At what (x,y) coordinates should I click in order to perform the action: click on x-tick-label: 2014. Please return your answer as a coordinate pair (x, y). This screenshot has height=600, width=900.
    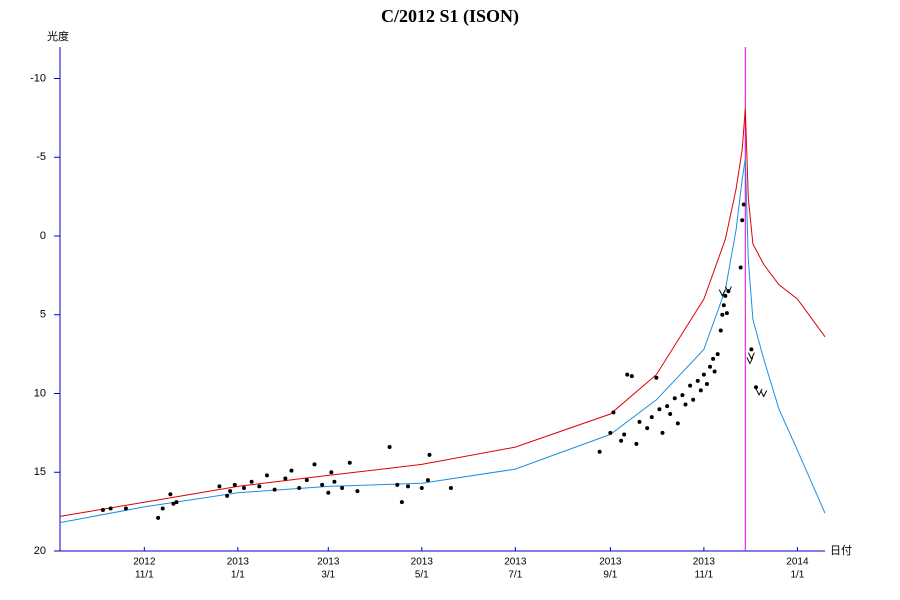
    Looking at the image, I should click on (797, 562).